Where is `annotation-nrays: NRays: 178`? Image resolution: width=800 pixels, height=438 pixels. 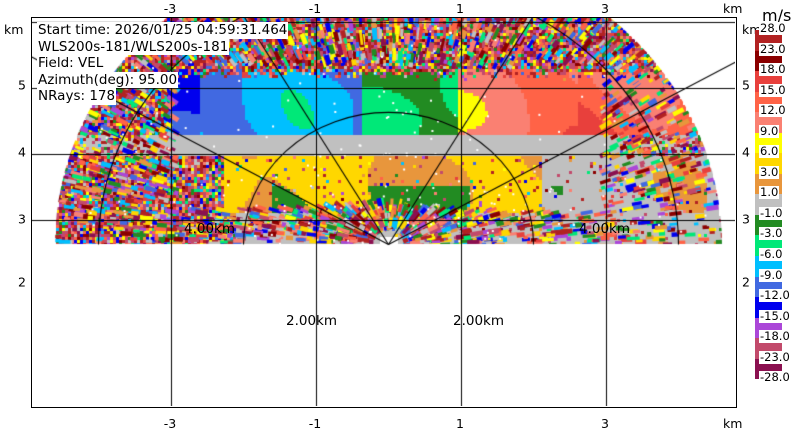 annotation-nrays: NRays: 178 is located at coordinates (77, 96).